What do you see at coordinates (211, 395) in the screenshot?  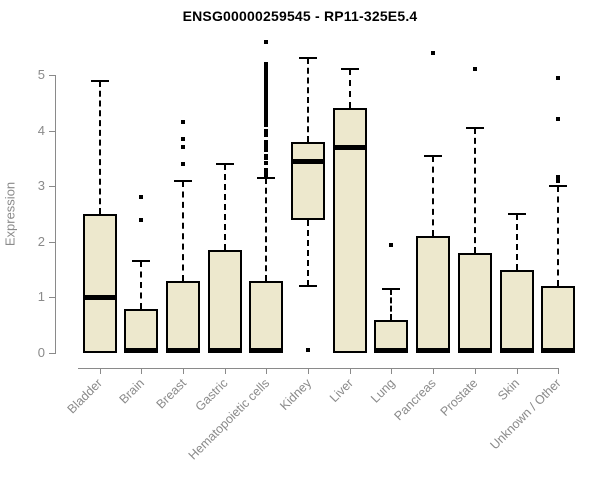 I see `x-tick-label-gastric: Gastric` at bounding box center [211, 395].